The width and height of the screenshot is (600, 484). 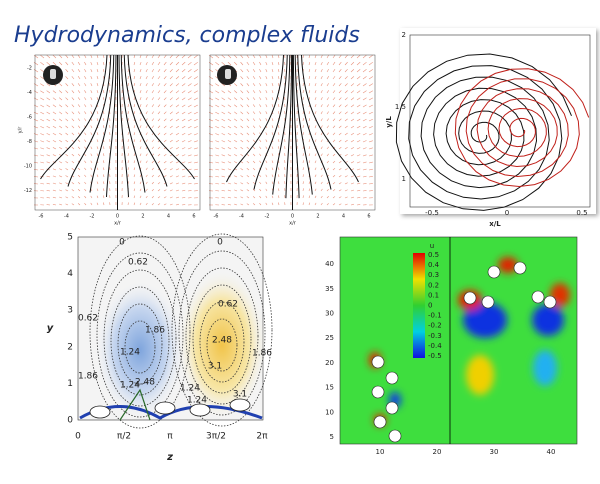 I want to click on x-tick-label: 10, so click(x=380, y=452).